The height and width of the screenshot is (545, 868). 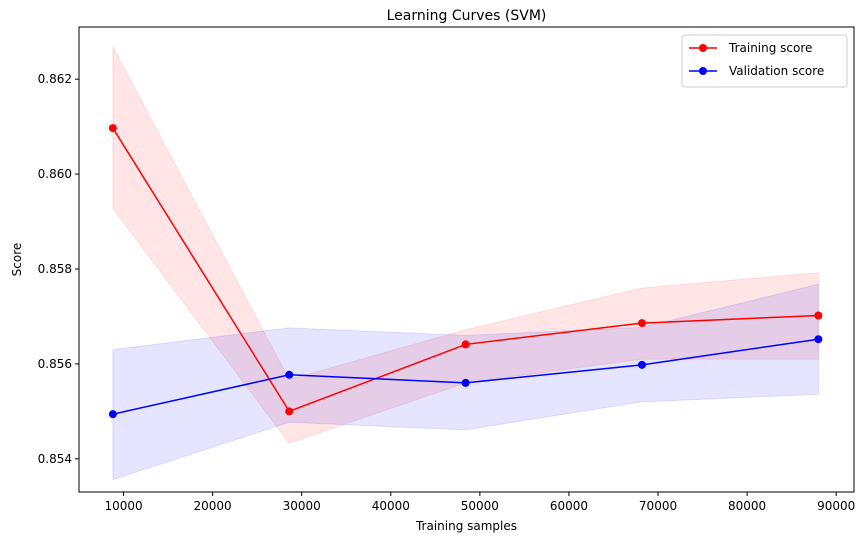 I want to click on x-tick-label: 20000, so click(x=213, y=506).